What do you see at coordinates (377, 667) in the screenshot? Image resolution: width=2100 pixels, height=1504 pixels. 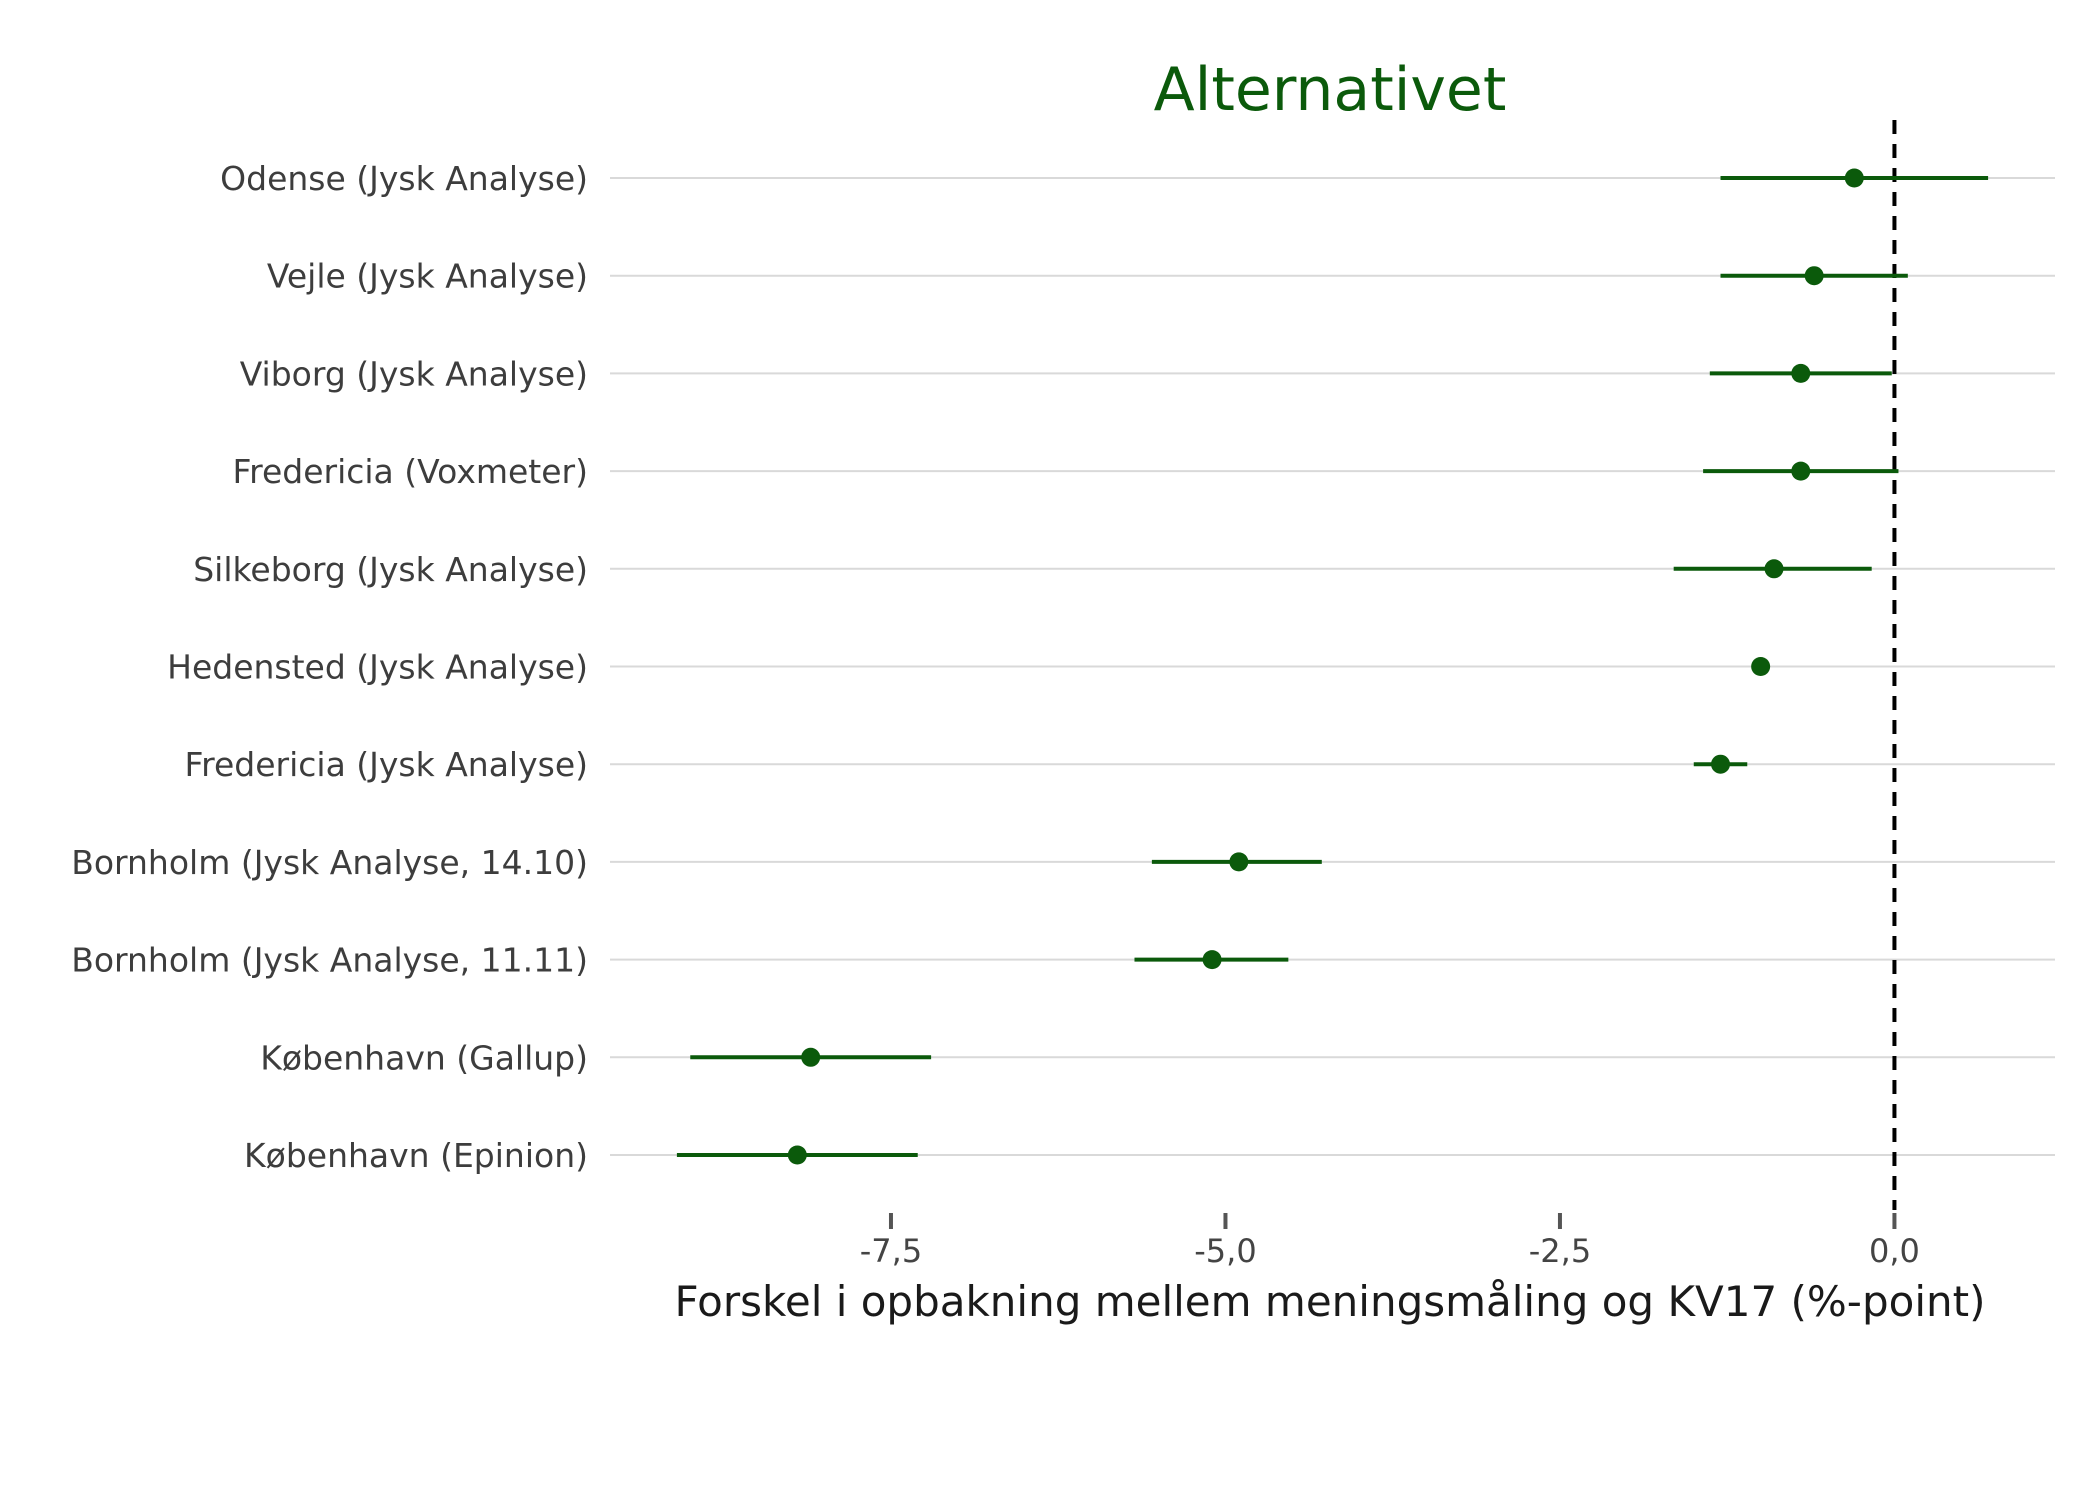 I see `category-label: Hedensted (Jysk Analyse)` at bounding box center [377, 667].